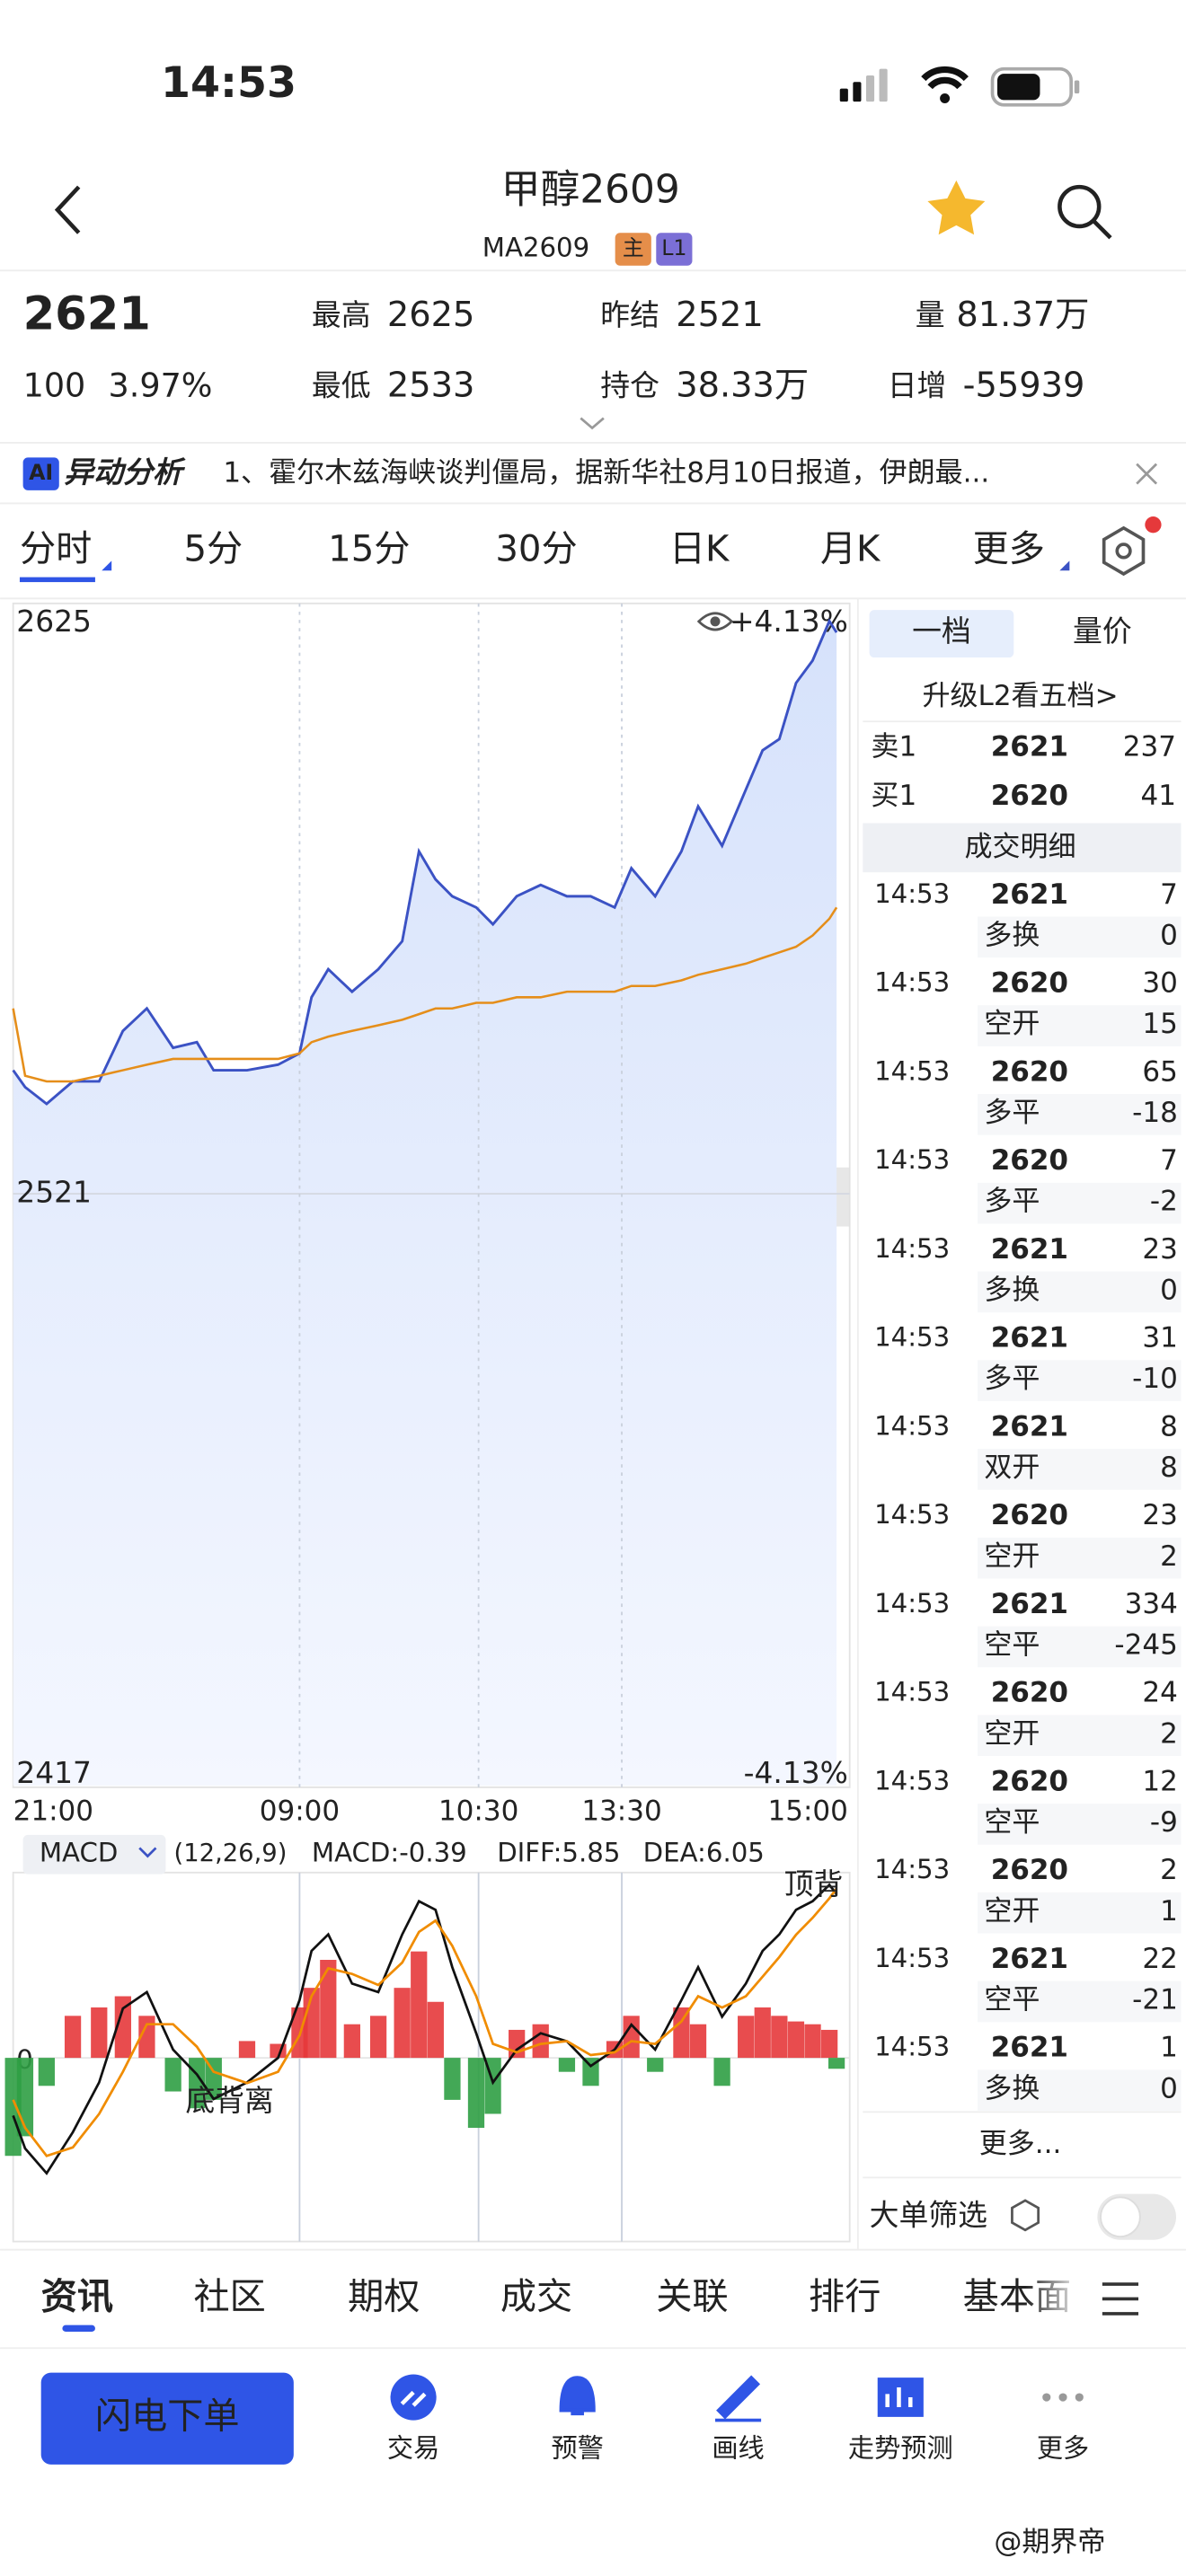  I want to click on period-tab: 5分, so click(213, 548).